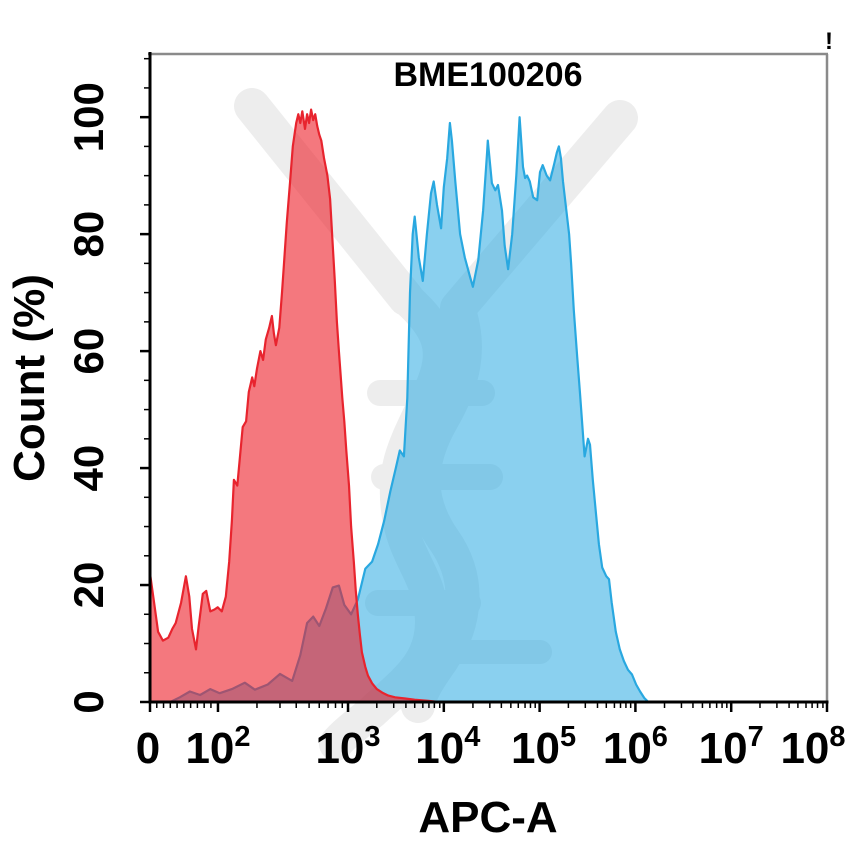 The image size is (846, 851). Describe the element at coordinates (347, 747) in the screenshot. I see `x-tick-label: 10³` at that location.